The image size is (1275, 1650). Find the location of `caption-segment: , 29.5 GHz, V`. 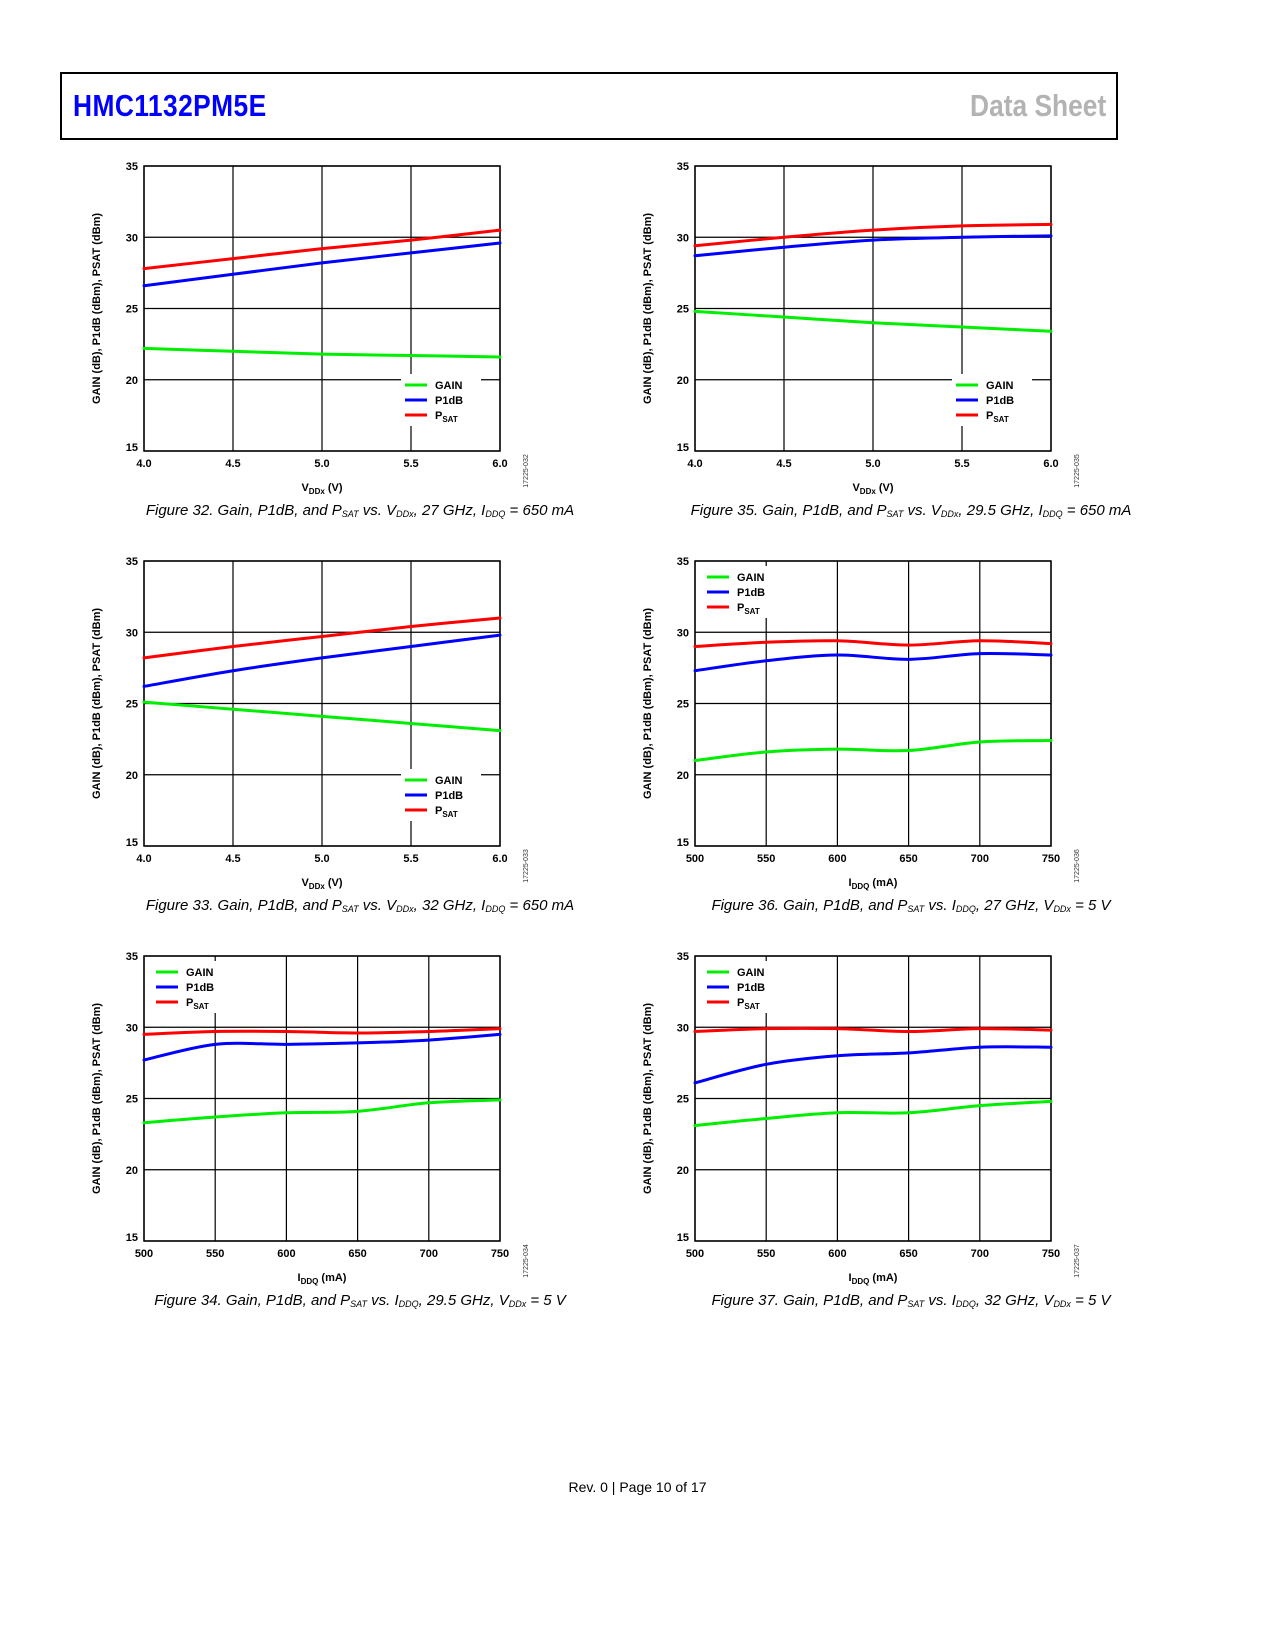

caption-segment: , 29.5 GHz, V is located at coordinates (463, 1300).